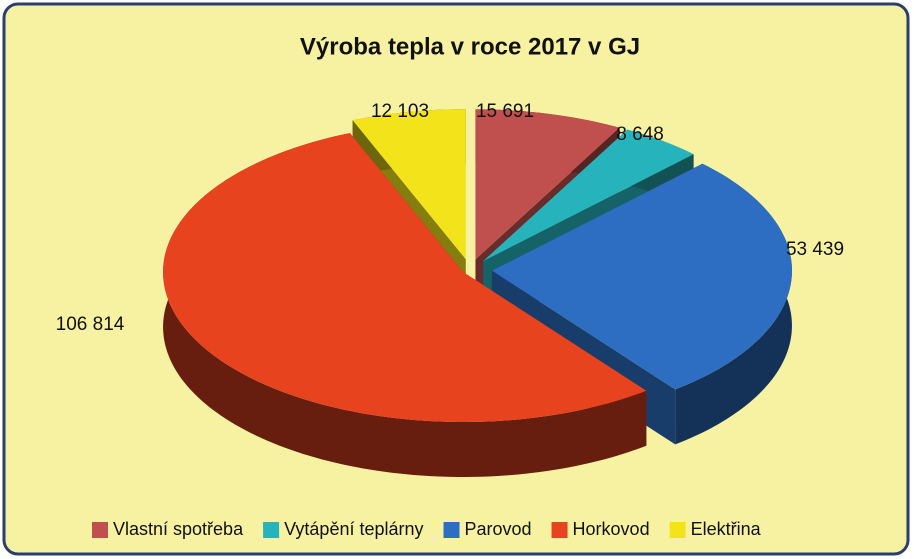 Image resolution: width=914 pixels, height=559 pixels. Describe the element at coordinates (353, 529) in the screenshot. I see `legend-label: Vytápění teplárny` at that location.